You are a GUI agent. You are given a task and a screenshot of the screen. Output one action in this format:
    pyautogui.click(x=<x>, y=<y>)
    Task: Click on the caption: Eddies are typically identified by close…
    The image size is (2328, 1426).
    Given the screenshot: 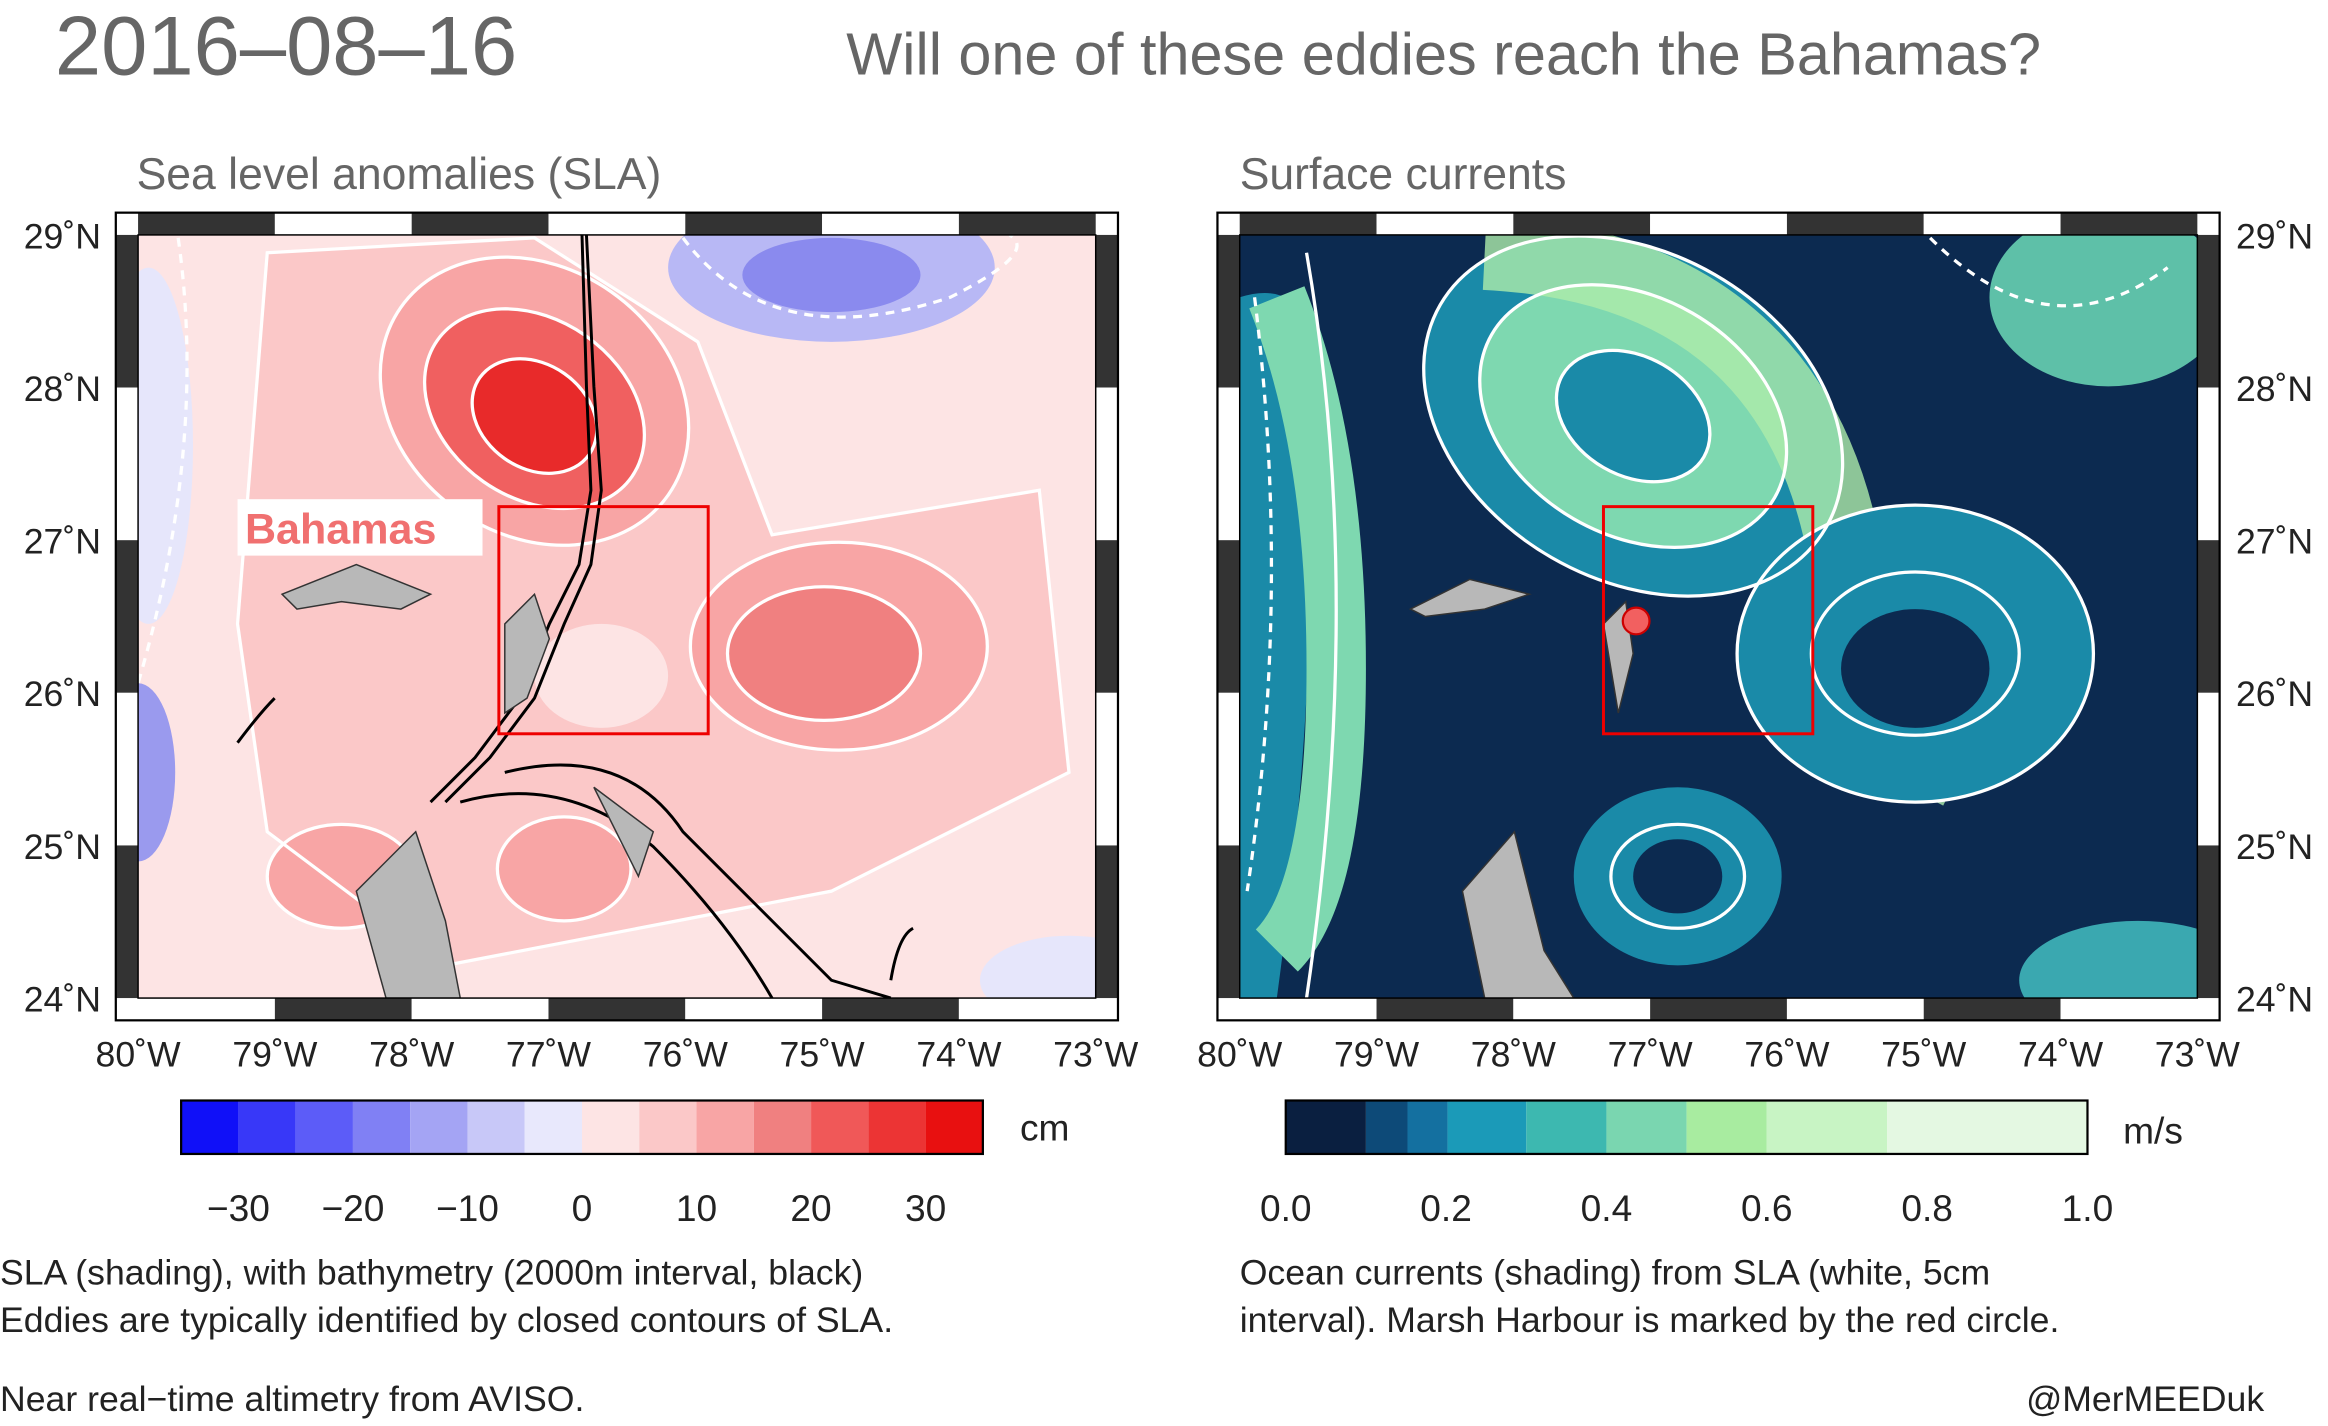 What is the action you would take?
    pyautogui.click(x=446, y=1320)
    